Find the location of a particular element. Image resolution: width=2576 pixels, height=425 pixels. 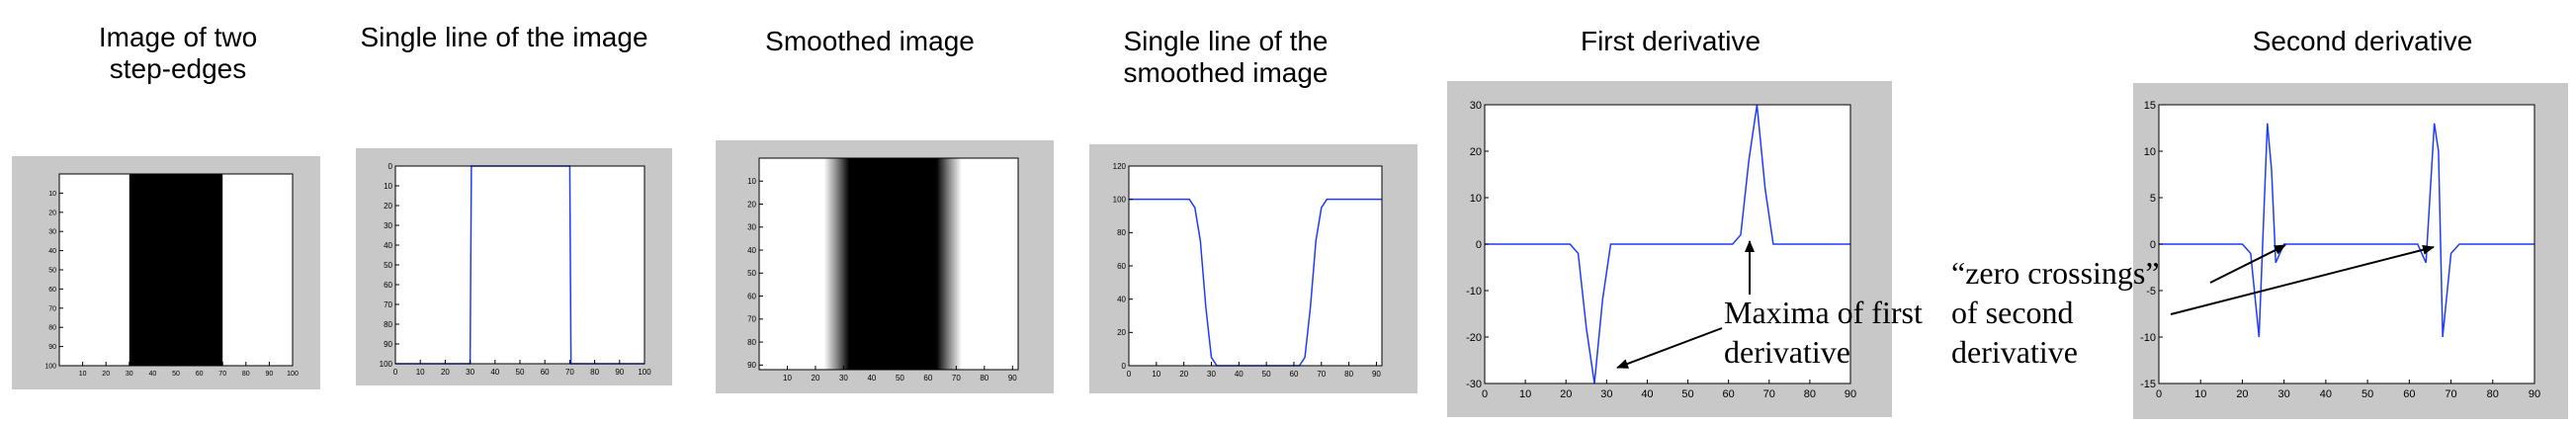

panel-title-first-derivative: First derivative is located at coordinates (1670, 41).